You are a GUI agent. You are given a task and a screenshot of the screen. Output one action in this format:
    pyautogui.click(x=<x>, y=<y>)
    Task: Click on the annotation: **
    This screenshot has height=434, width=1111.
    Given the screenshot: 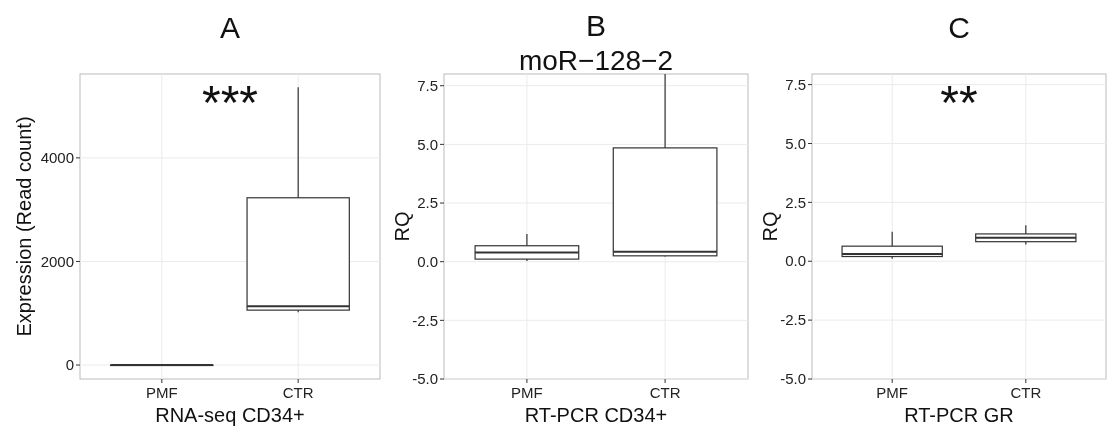 What is the action you would take?
    pyautogui.click(x=959, y=102)
    